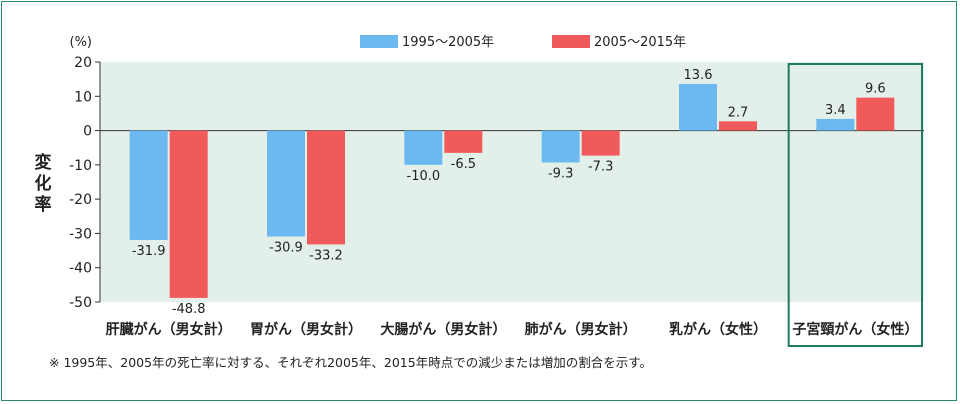  Describe the element at coordinates (43, 183) in the screenshot. I see `y-axis-label-char: 化` at that location.